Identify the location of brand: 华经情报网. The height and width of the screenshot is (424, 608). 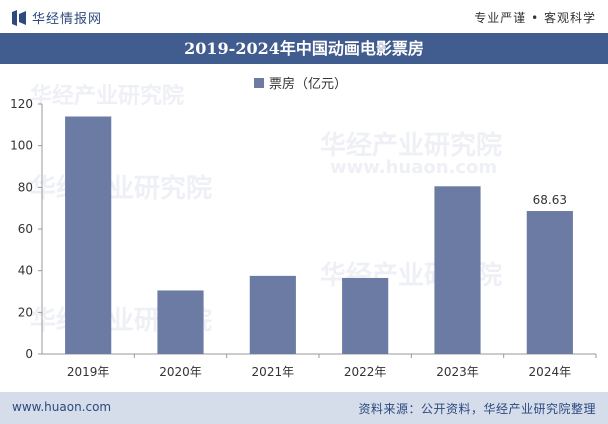
(57, 17).